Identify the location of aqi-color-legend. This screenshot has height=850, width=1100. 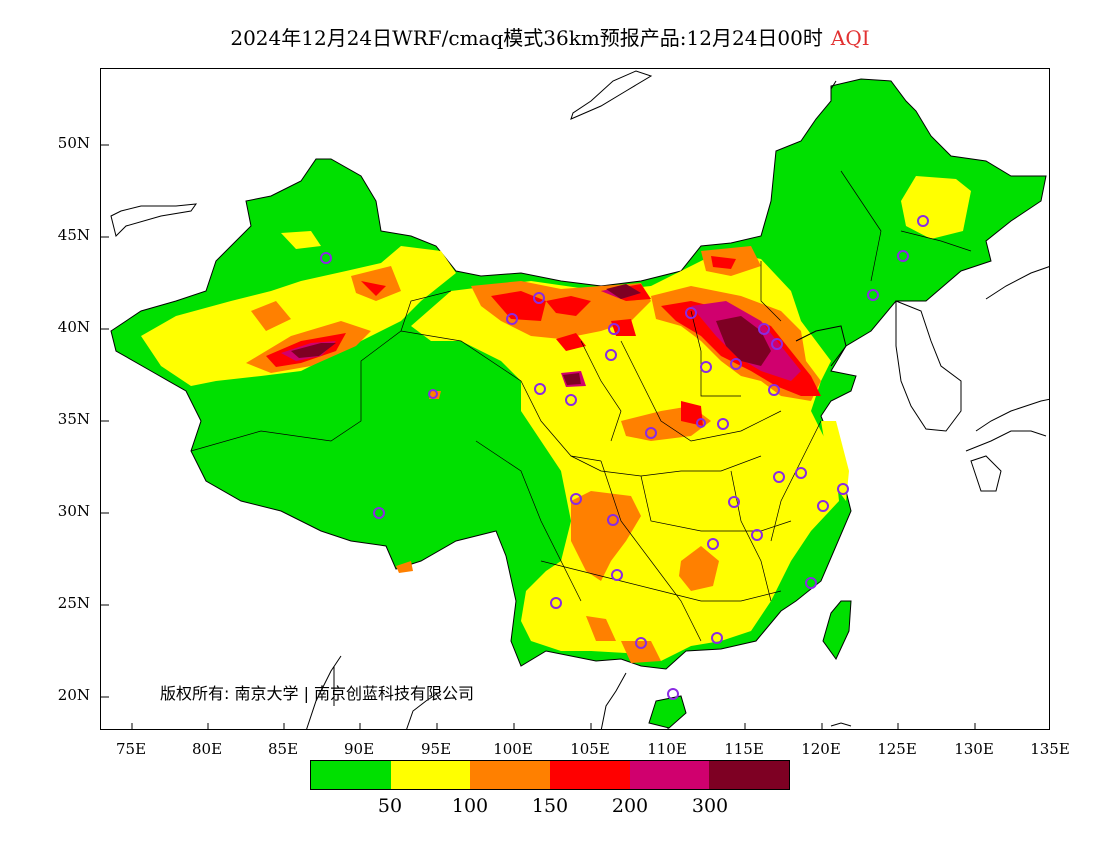
(550, 775).